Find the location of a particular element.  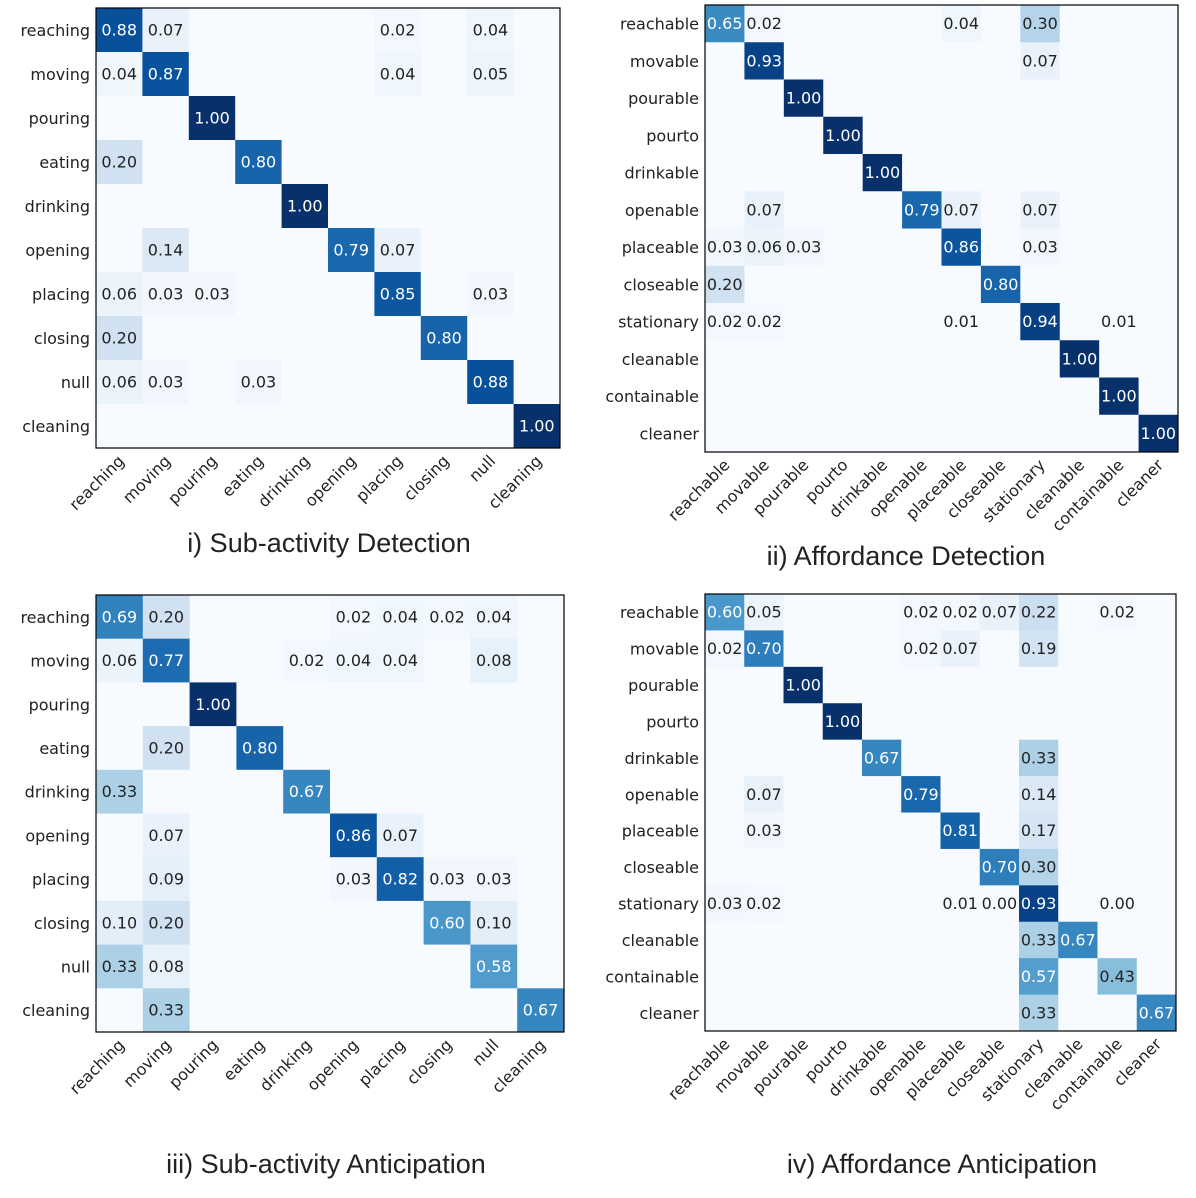

cell-value-label: 0.88 is located at coordinates (491, 382).